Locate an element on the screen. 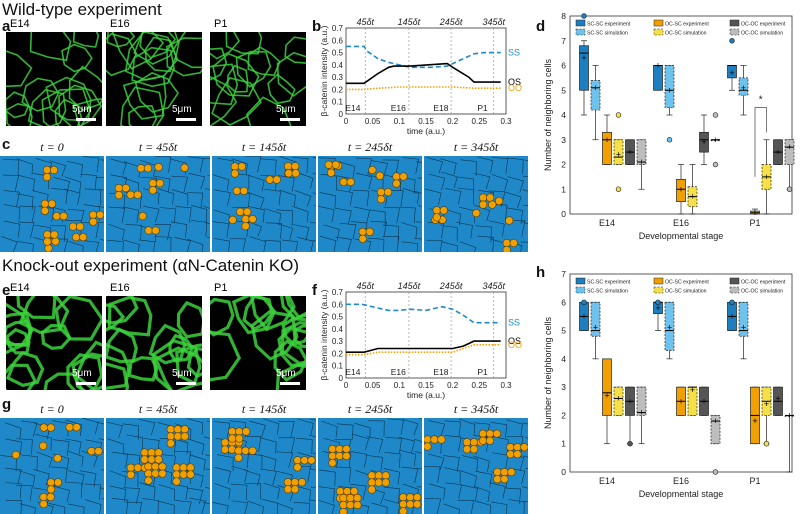 Image resolution: width=800 pixels, height=514 pixels. significance-bracket is located at coordinates (760, 142).